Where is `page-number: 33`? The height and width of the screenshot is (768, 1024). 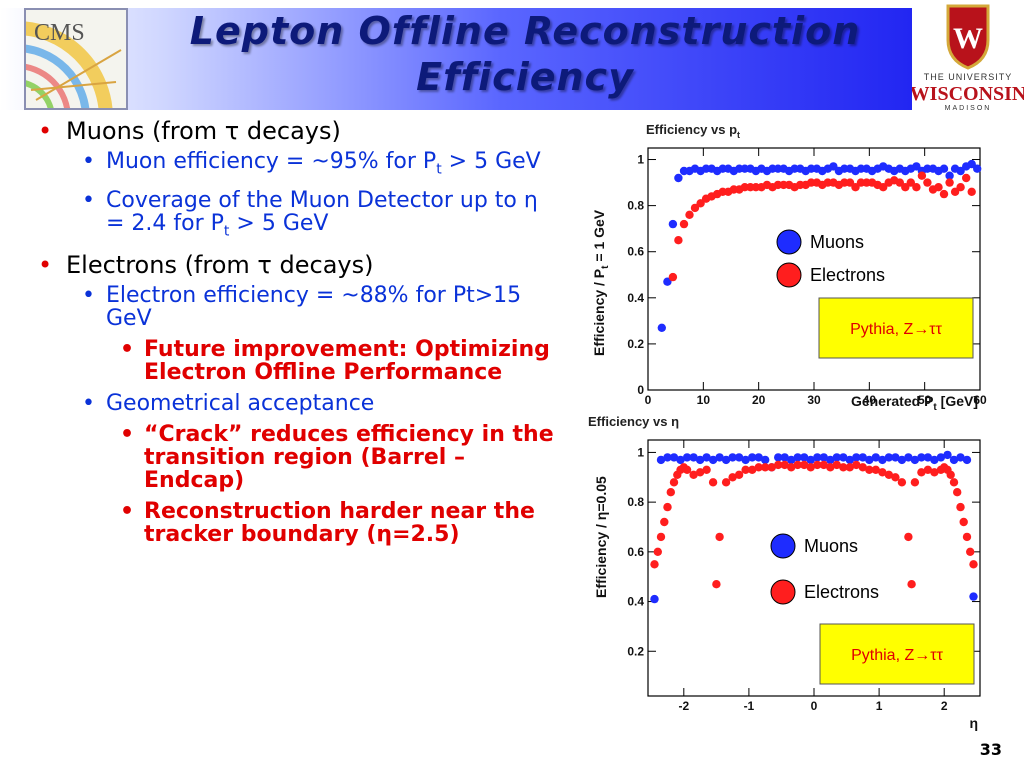
page-number: 33 is located at coordinates (990, 749).